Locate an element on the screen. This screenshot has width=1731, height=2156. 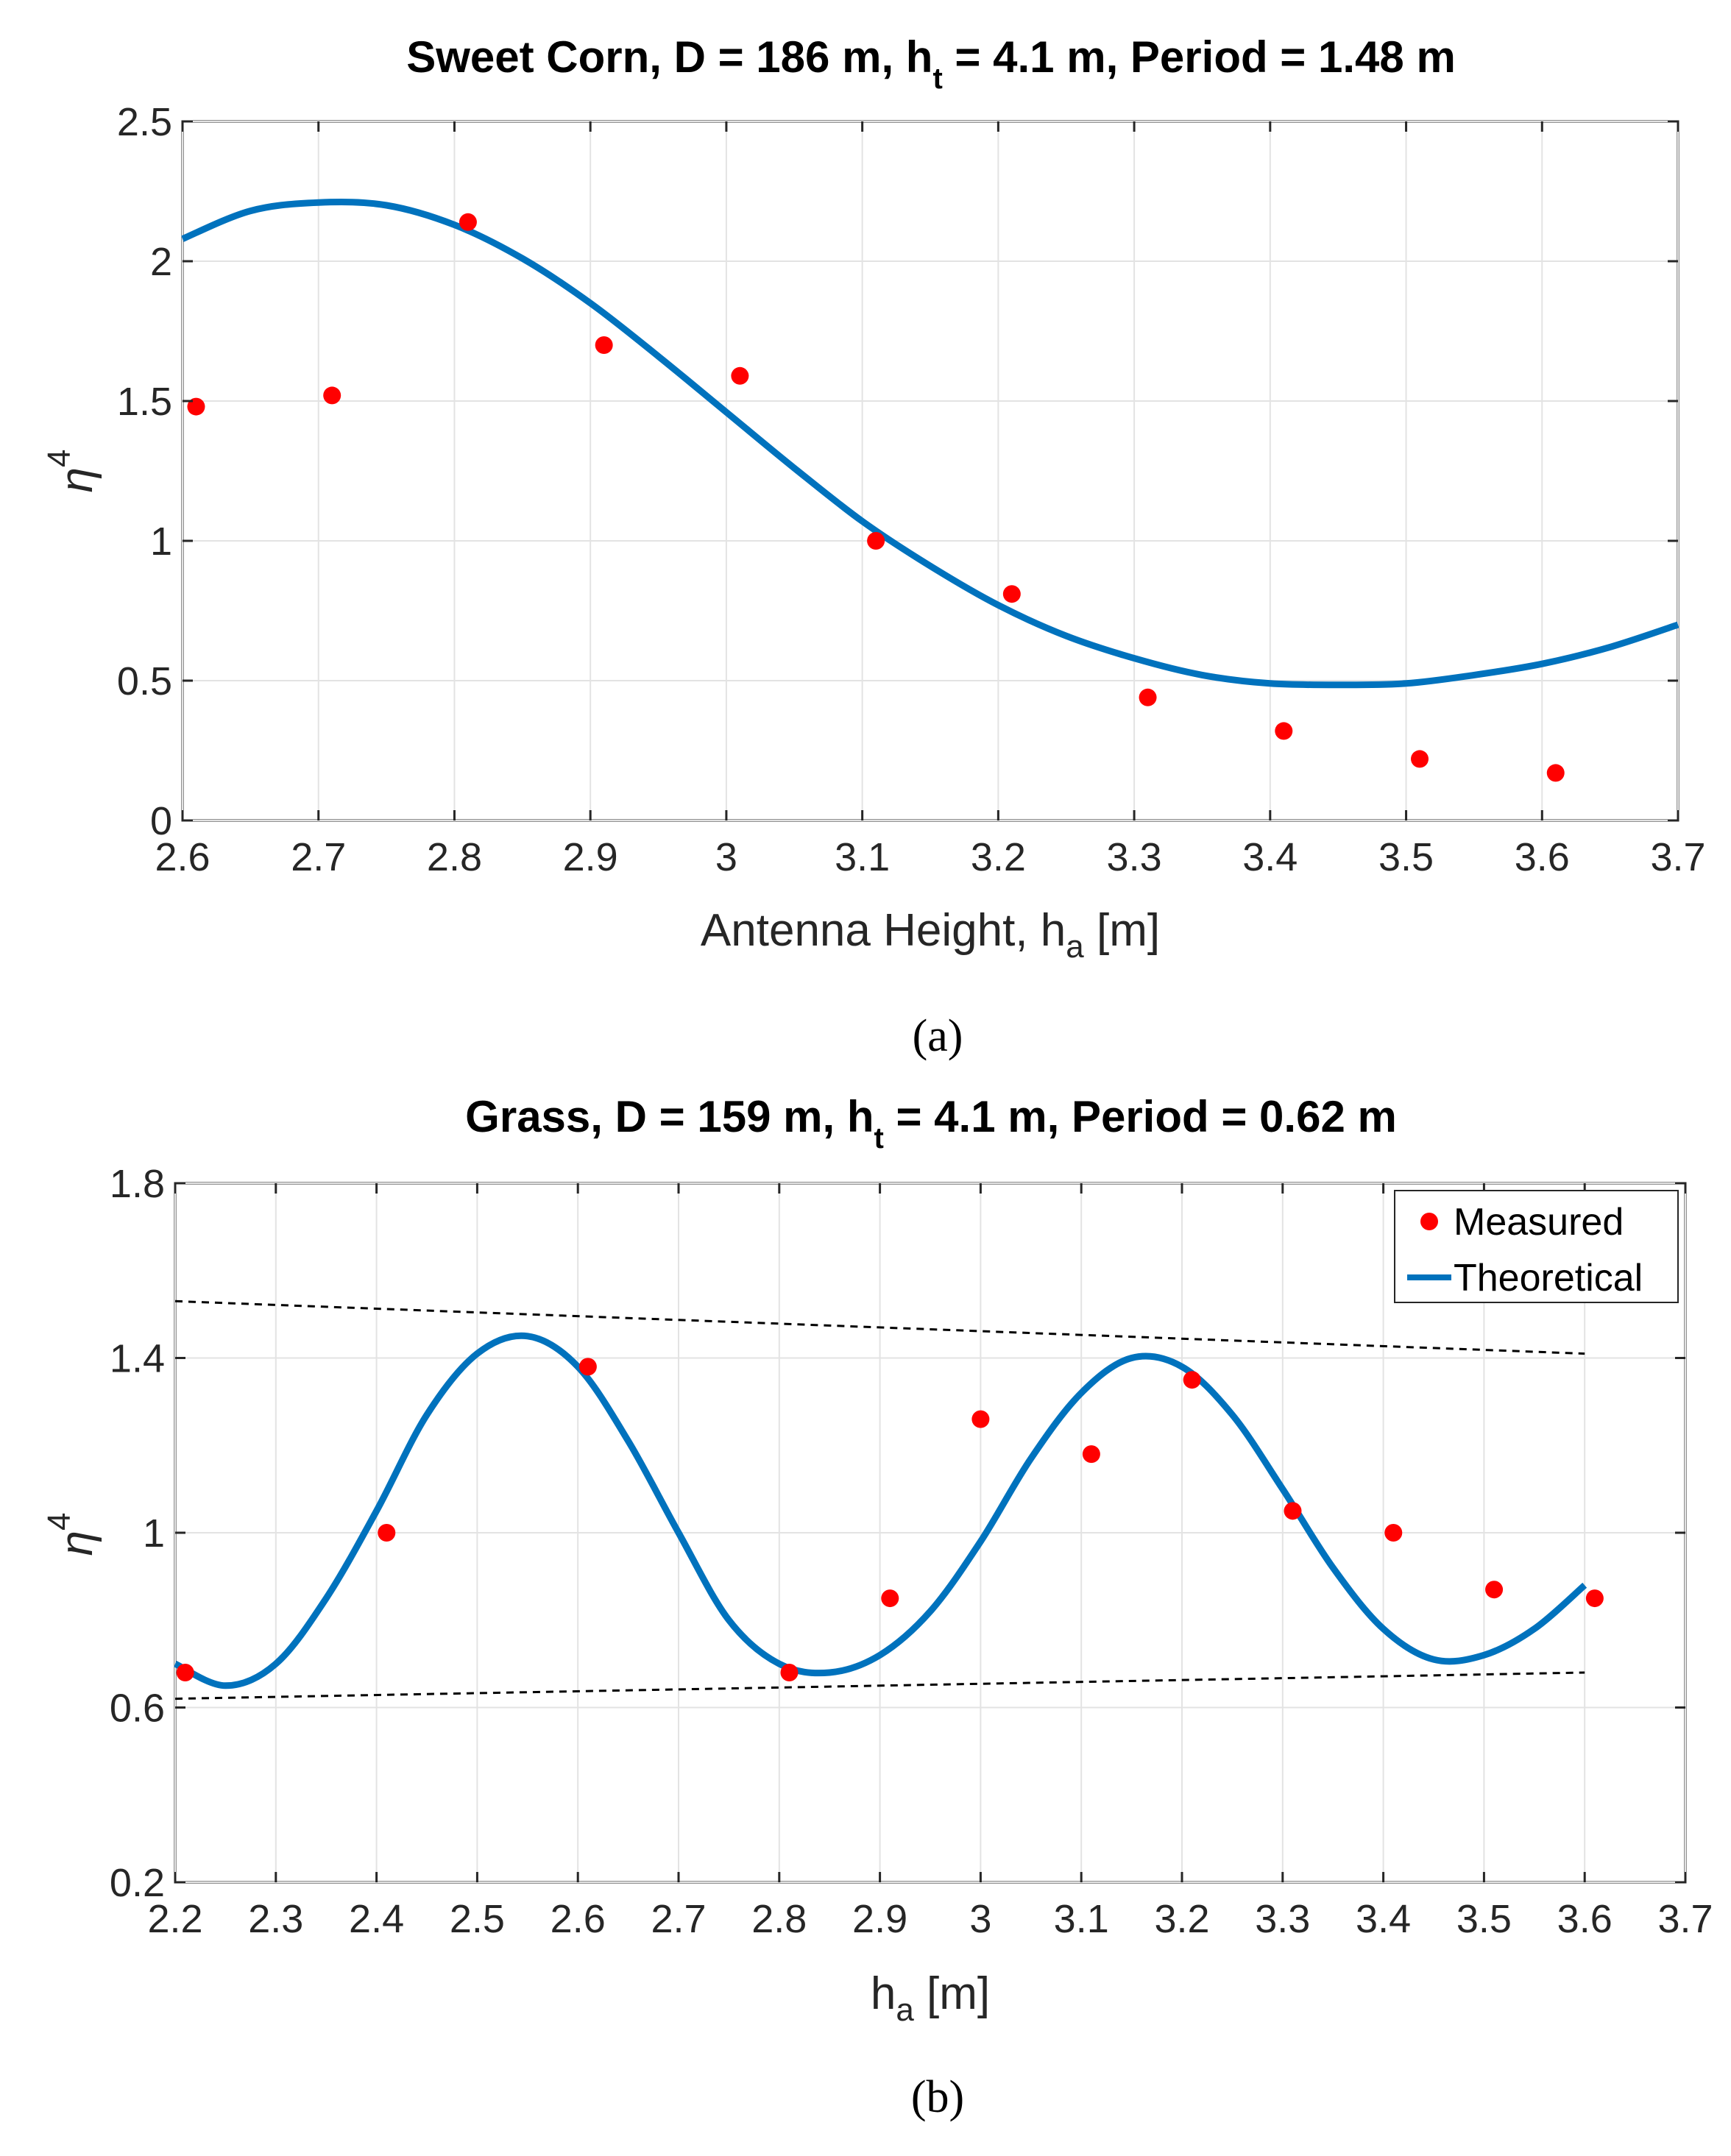
y-tick-label: 2 is located at coordinates (161, 262).